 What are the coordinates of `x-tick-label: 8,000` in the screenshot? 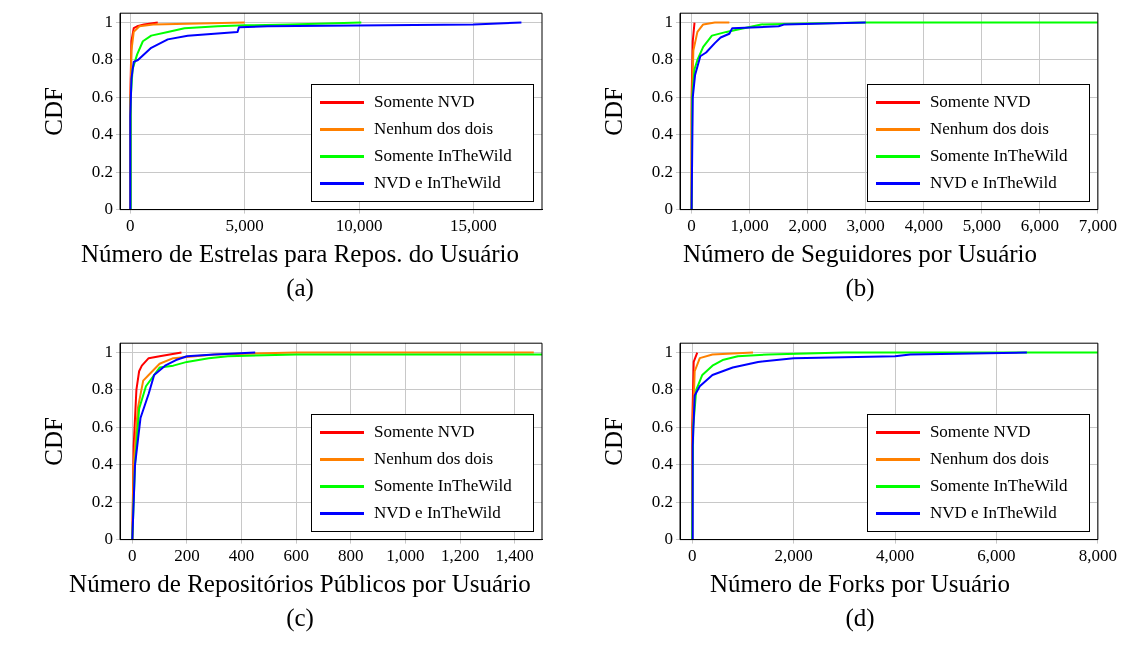 It's located at (1097, 556).